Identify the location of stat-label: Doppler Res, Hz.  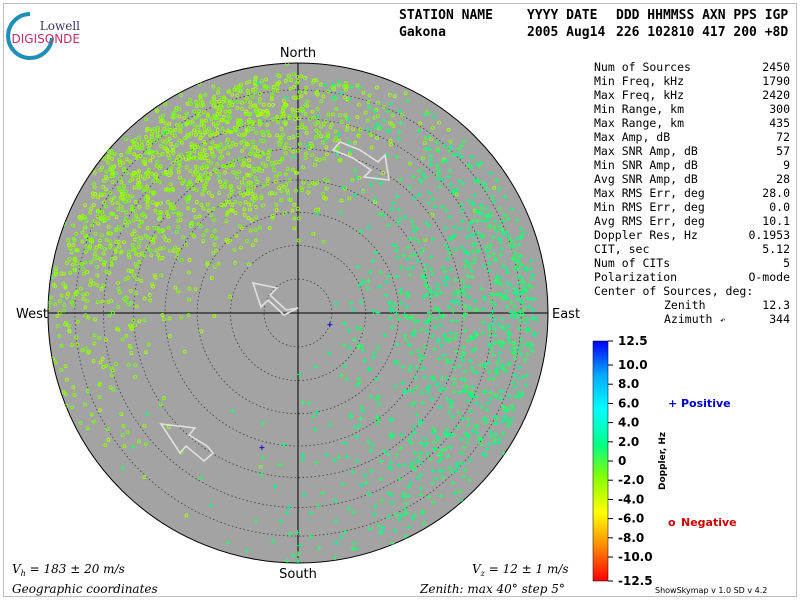
(646, 235).